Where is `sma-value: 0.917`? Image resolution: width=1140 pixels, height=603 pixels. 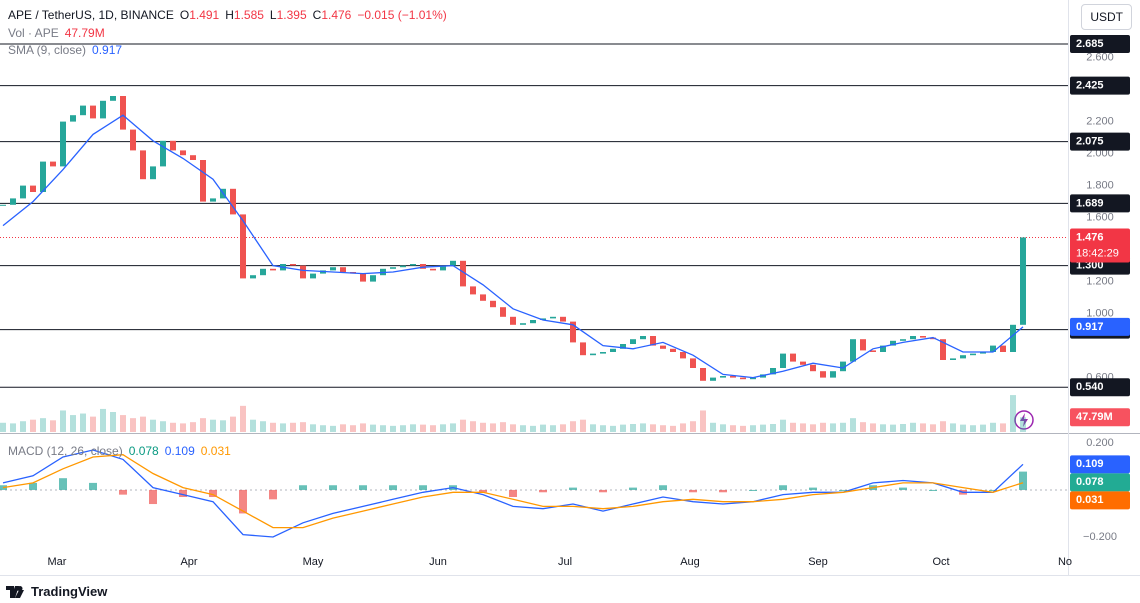 sma-value: 0.917 is located at coordinates (107, 50).